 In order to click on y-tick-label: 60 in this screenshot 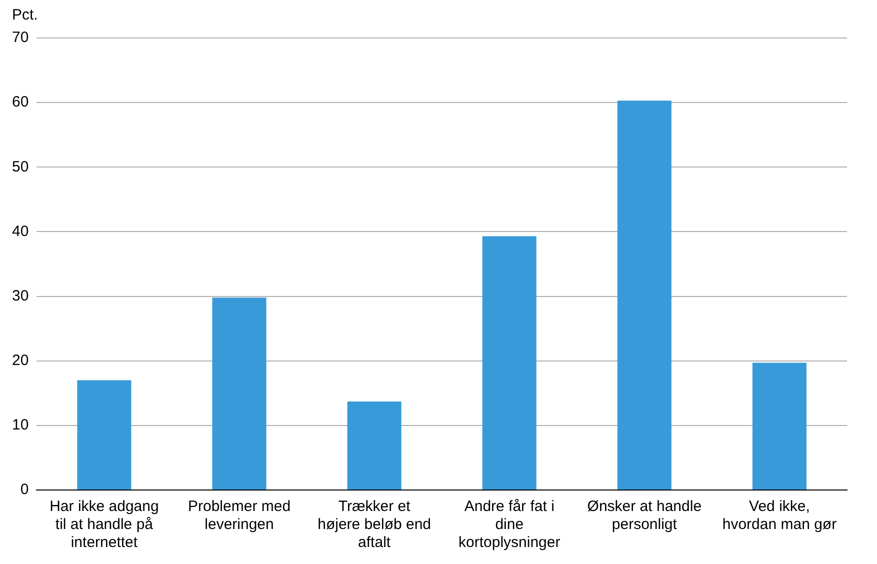, I will do `click(20, 102)`.